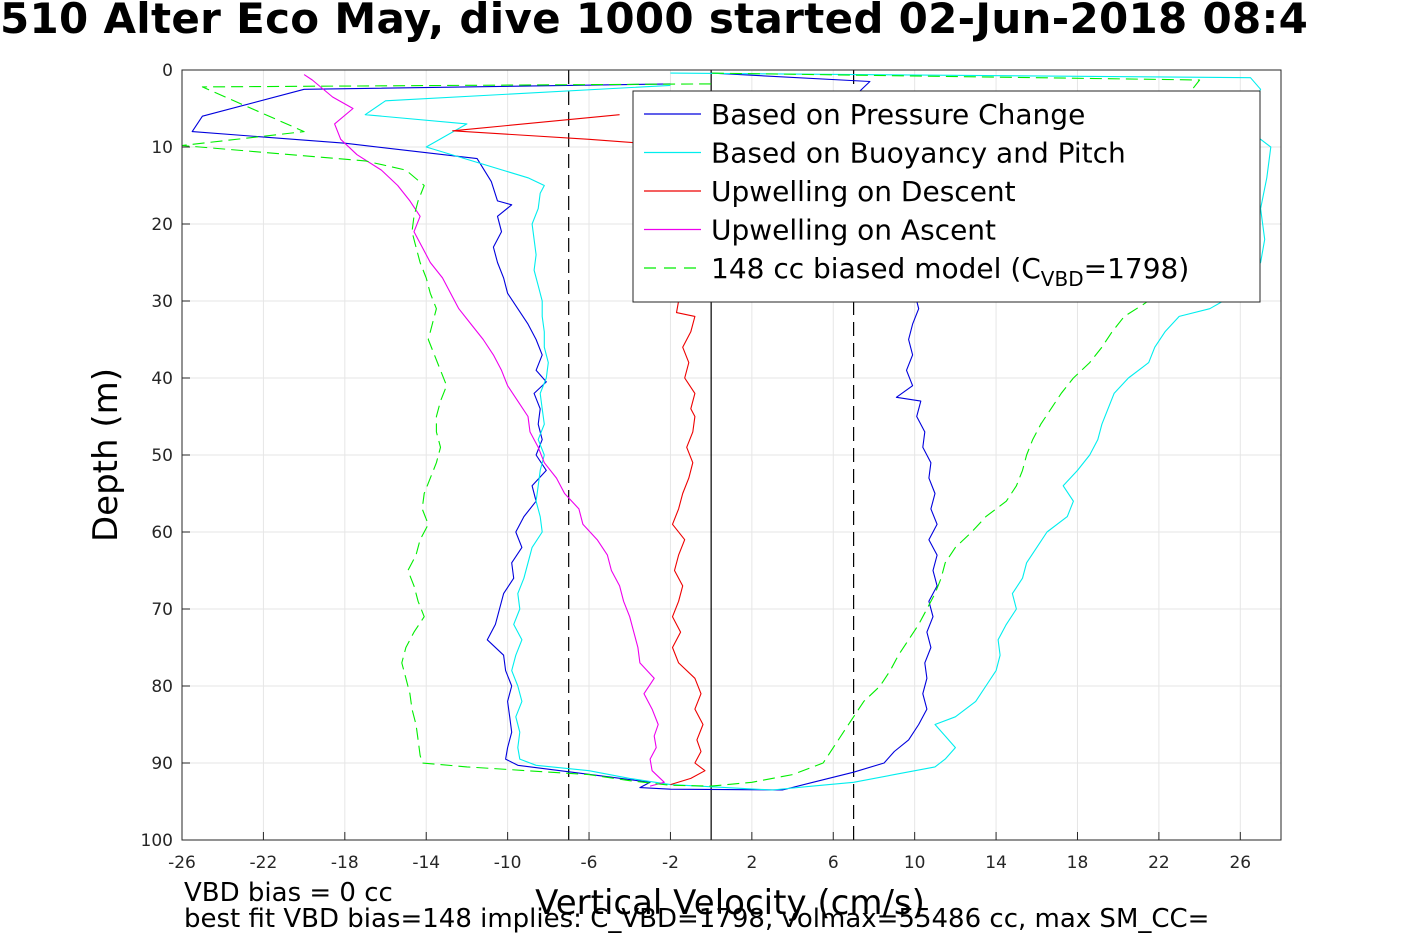 The width and height of the screenshot is (1417, 945). What do you see at coordinates (167, 71) in the screenshot?
I see `y-tick-label: 0` at bounding box center [167, 71].